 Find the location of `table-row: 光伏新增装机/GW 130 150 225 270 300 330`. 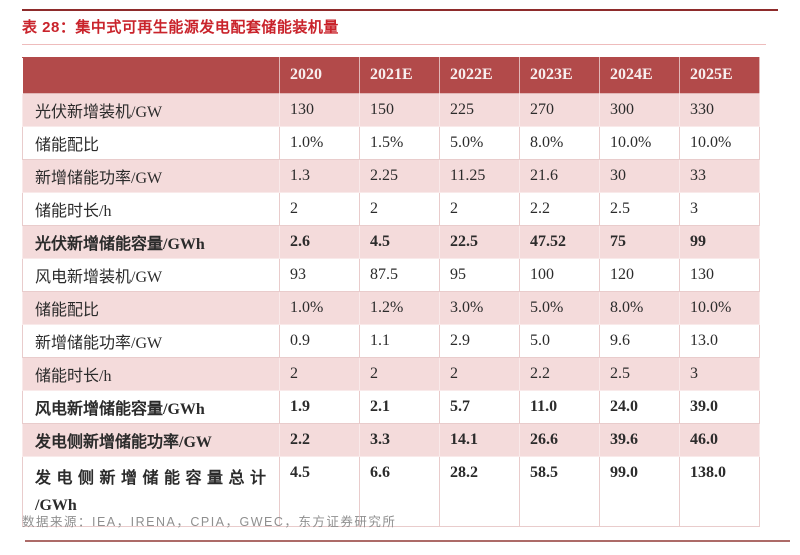

table-row: 光伏新增装机/GW 130 150 225 270 300 330 is located at coordinates (391, 110).